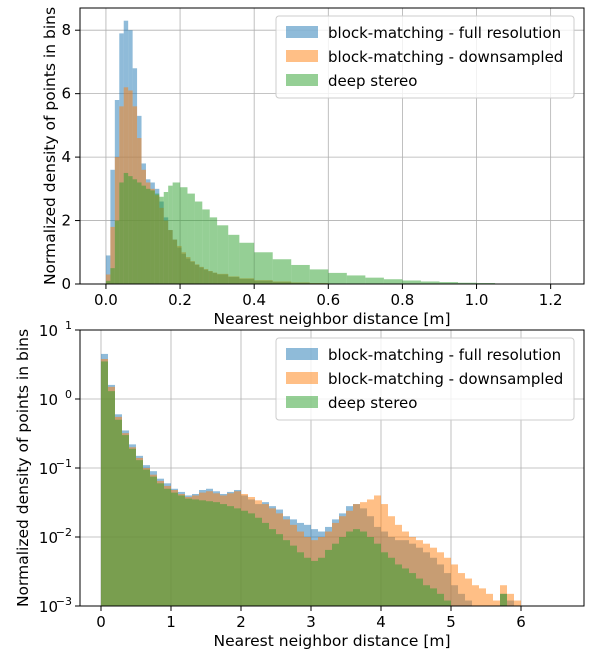 The height and width of the screenshot is (653, 591). What do you see at coordinates (101, 622) in the screenshot?
I see `x-tick-label: 0` at bounding box center [101, 622].